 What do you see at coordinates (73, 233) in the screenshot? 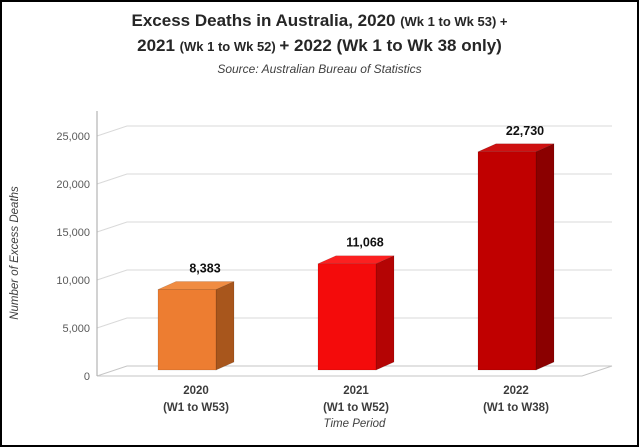
I see `ytick-label-15,000: 15,000` at bounding box center [73, 233].